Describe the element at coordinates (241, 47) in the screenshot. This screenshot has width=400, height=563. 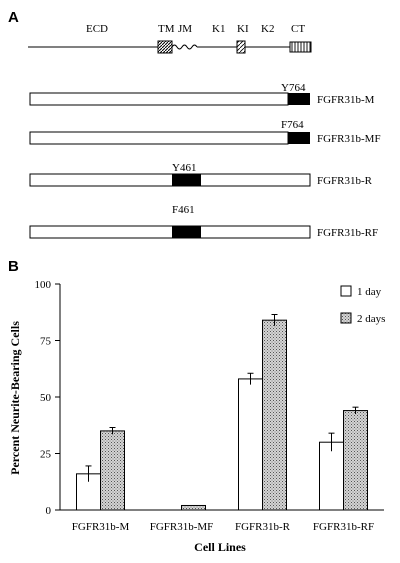
I see `ki-domain-box` at that location.